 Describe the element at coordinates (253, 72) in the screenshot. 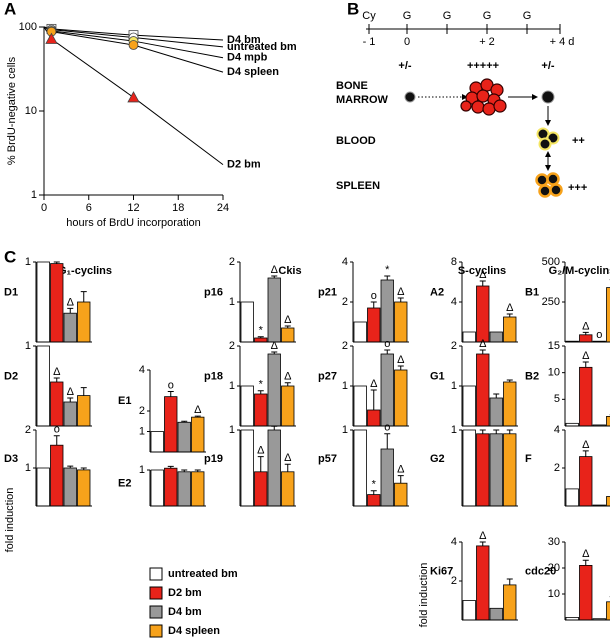

I see `series-label: D4 spleen` at that location.